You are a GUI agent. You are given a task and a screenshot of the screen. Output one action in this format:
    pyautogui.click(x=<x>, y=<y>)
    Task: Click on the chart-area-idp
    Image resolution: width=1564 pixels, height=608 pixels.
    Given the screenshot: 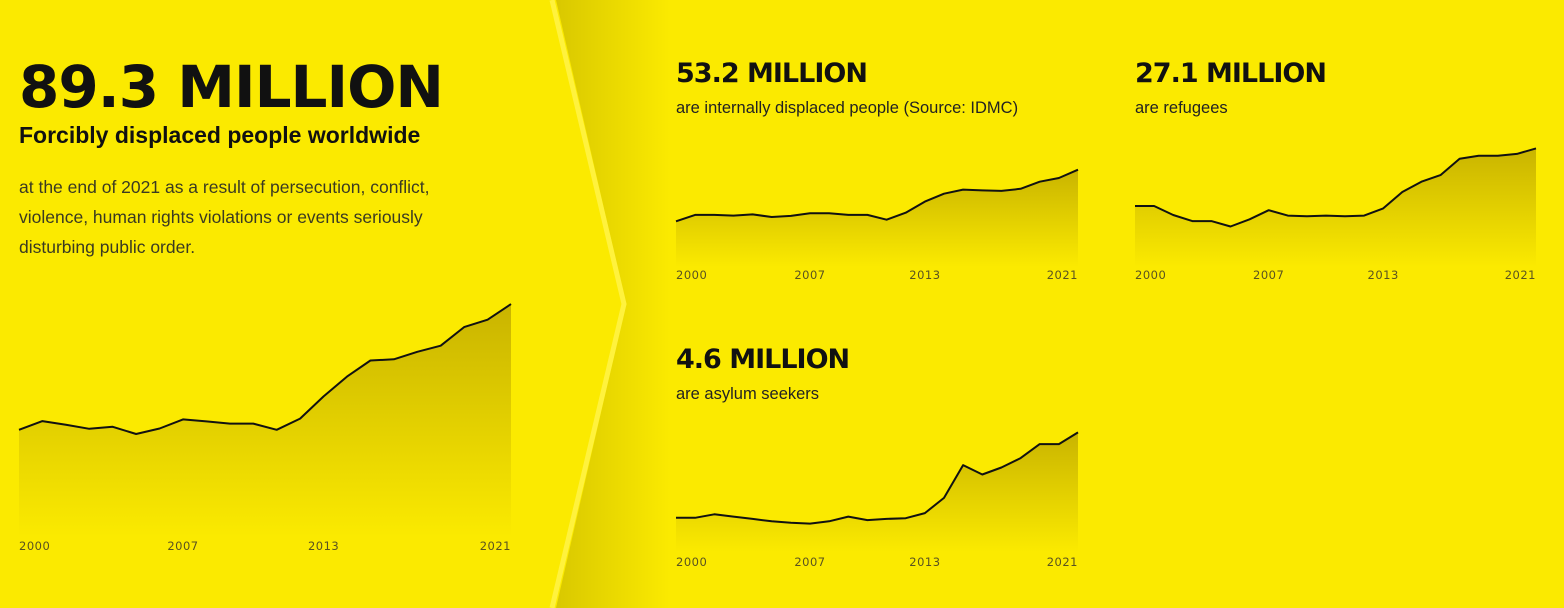 What is the action you would take?
    pyautogui.click(x=877, y=218)
    